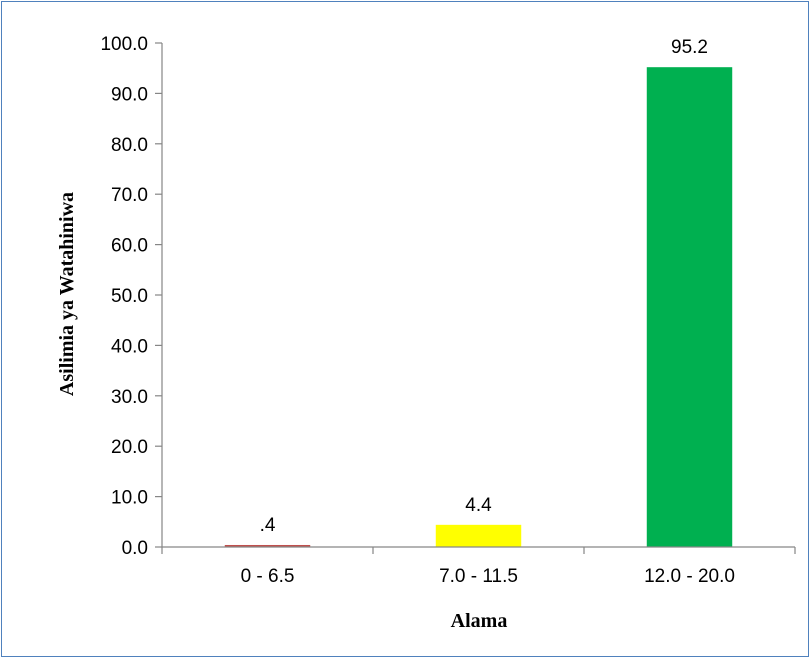 The height and width of the screenshot is (660, 812). Describe the element at coordinates (129, 397) in the screenshot. I see `y-tick-label: 30.0` at that location.